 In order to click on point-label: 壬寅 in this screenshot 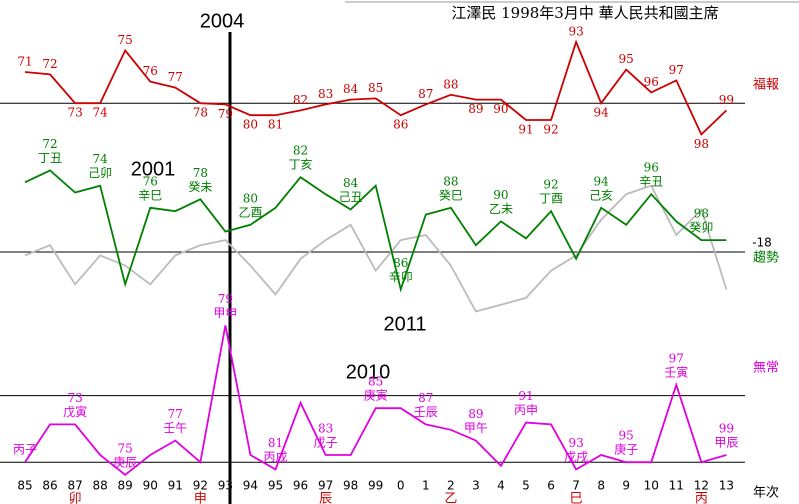, I will do `click(676, 371)`.